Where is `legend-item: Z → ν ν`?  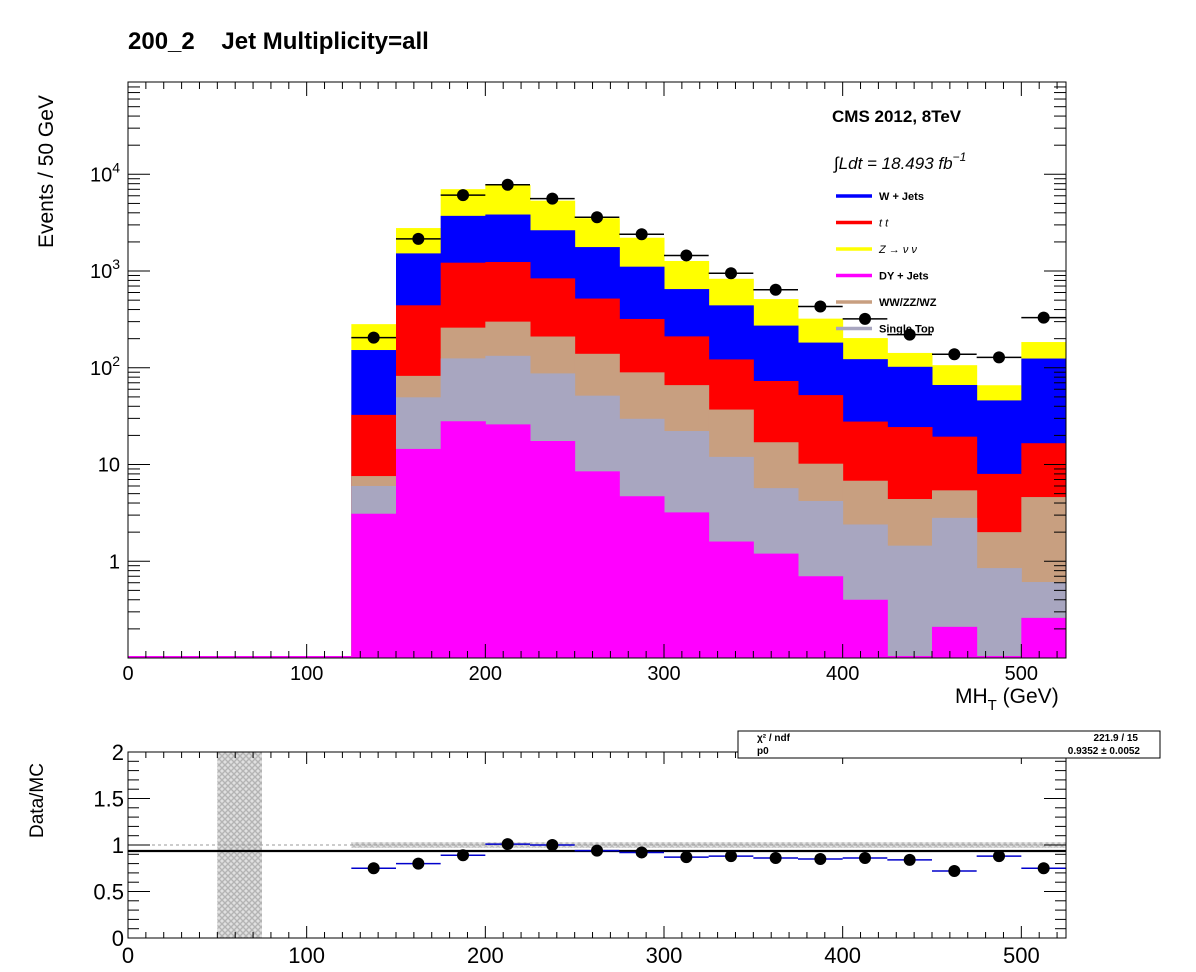 legend-item: Z → ν ν is located at coordinates (876, 250).